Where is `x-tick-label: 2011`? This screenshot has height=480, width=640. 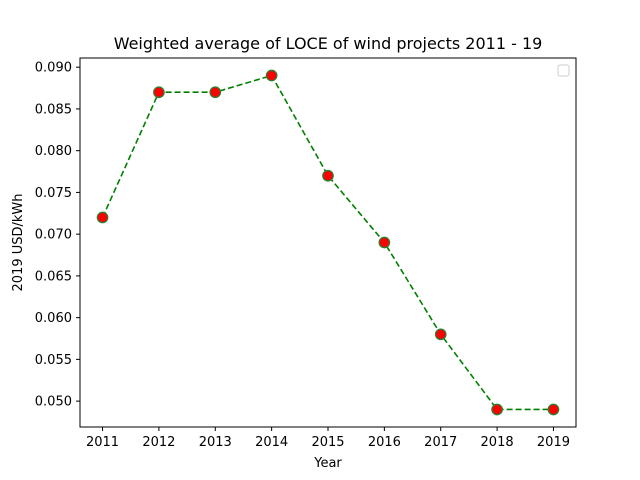 x-tick-label: 2011 is located at coordinates (102, 442).